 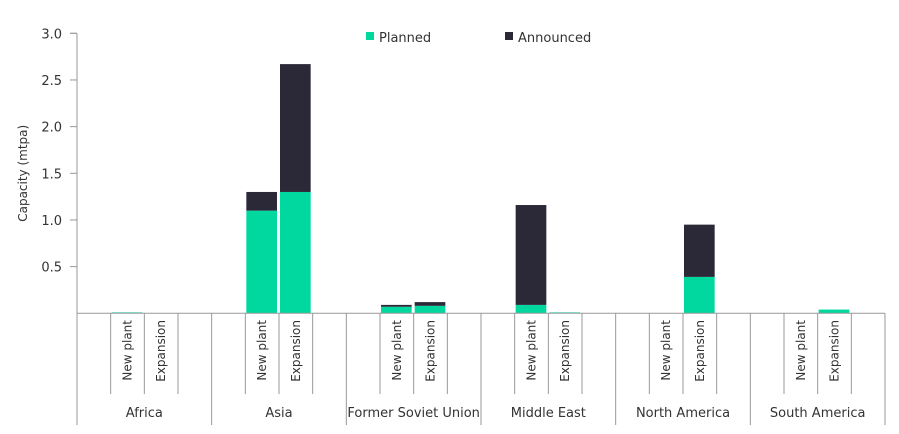 I want to click on bar-planned-asia-expansion, so click(x=295, y=252).